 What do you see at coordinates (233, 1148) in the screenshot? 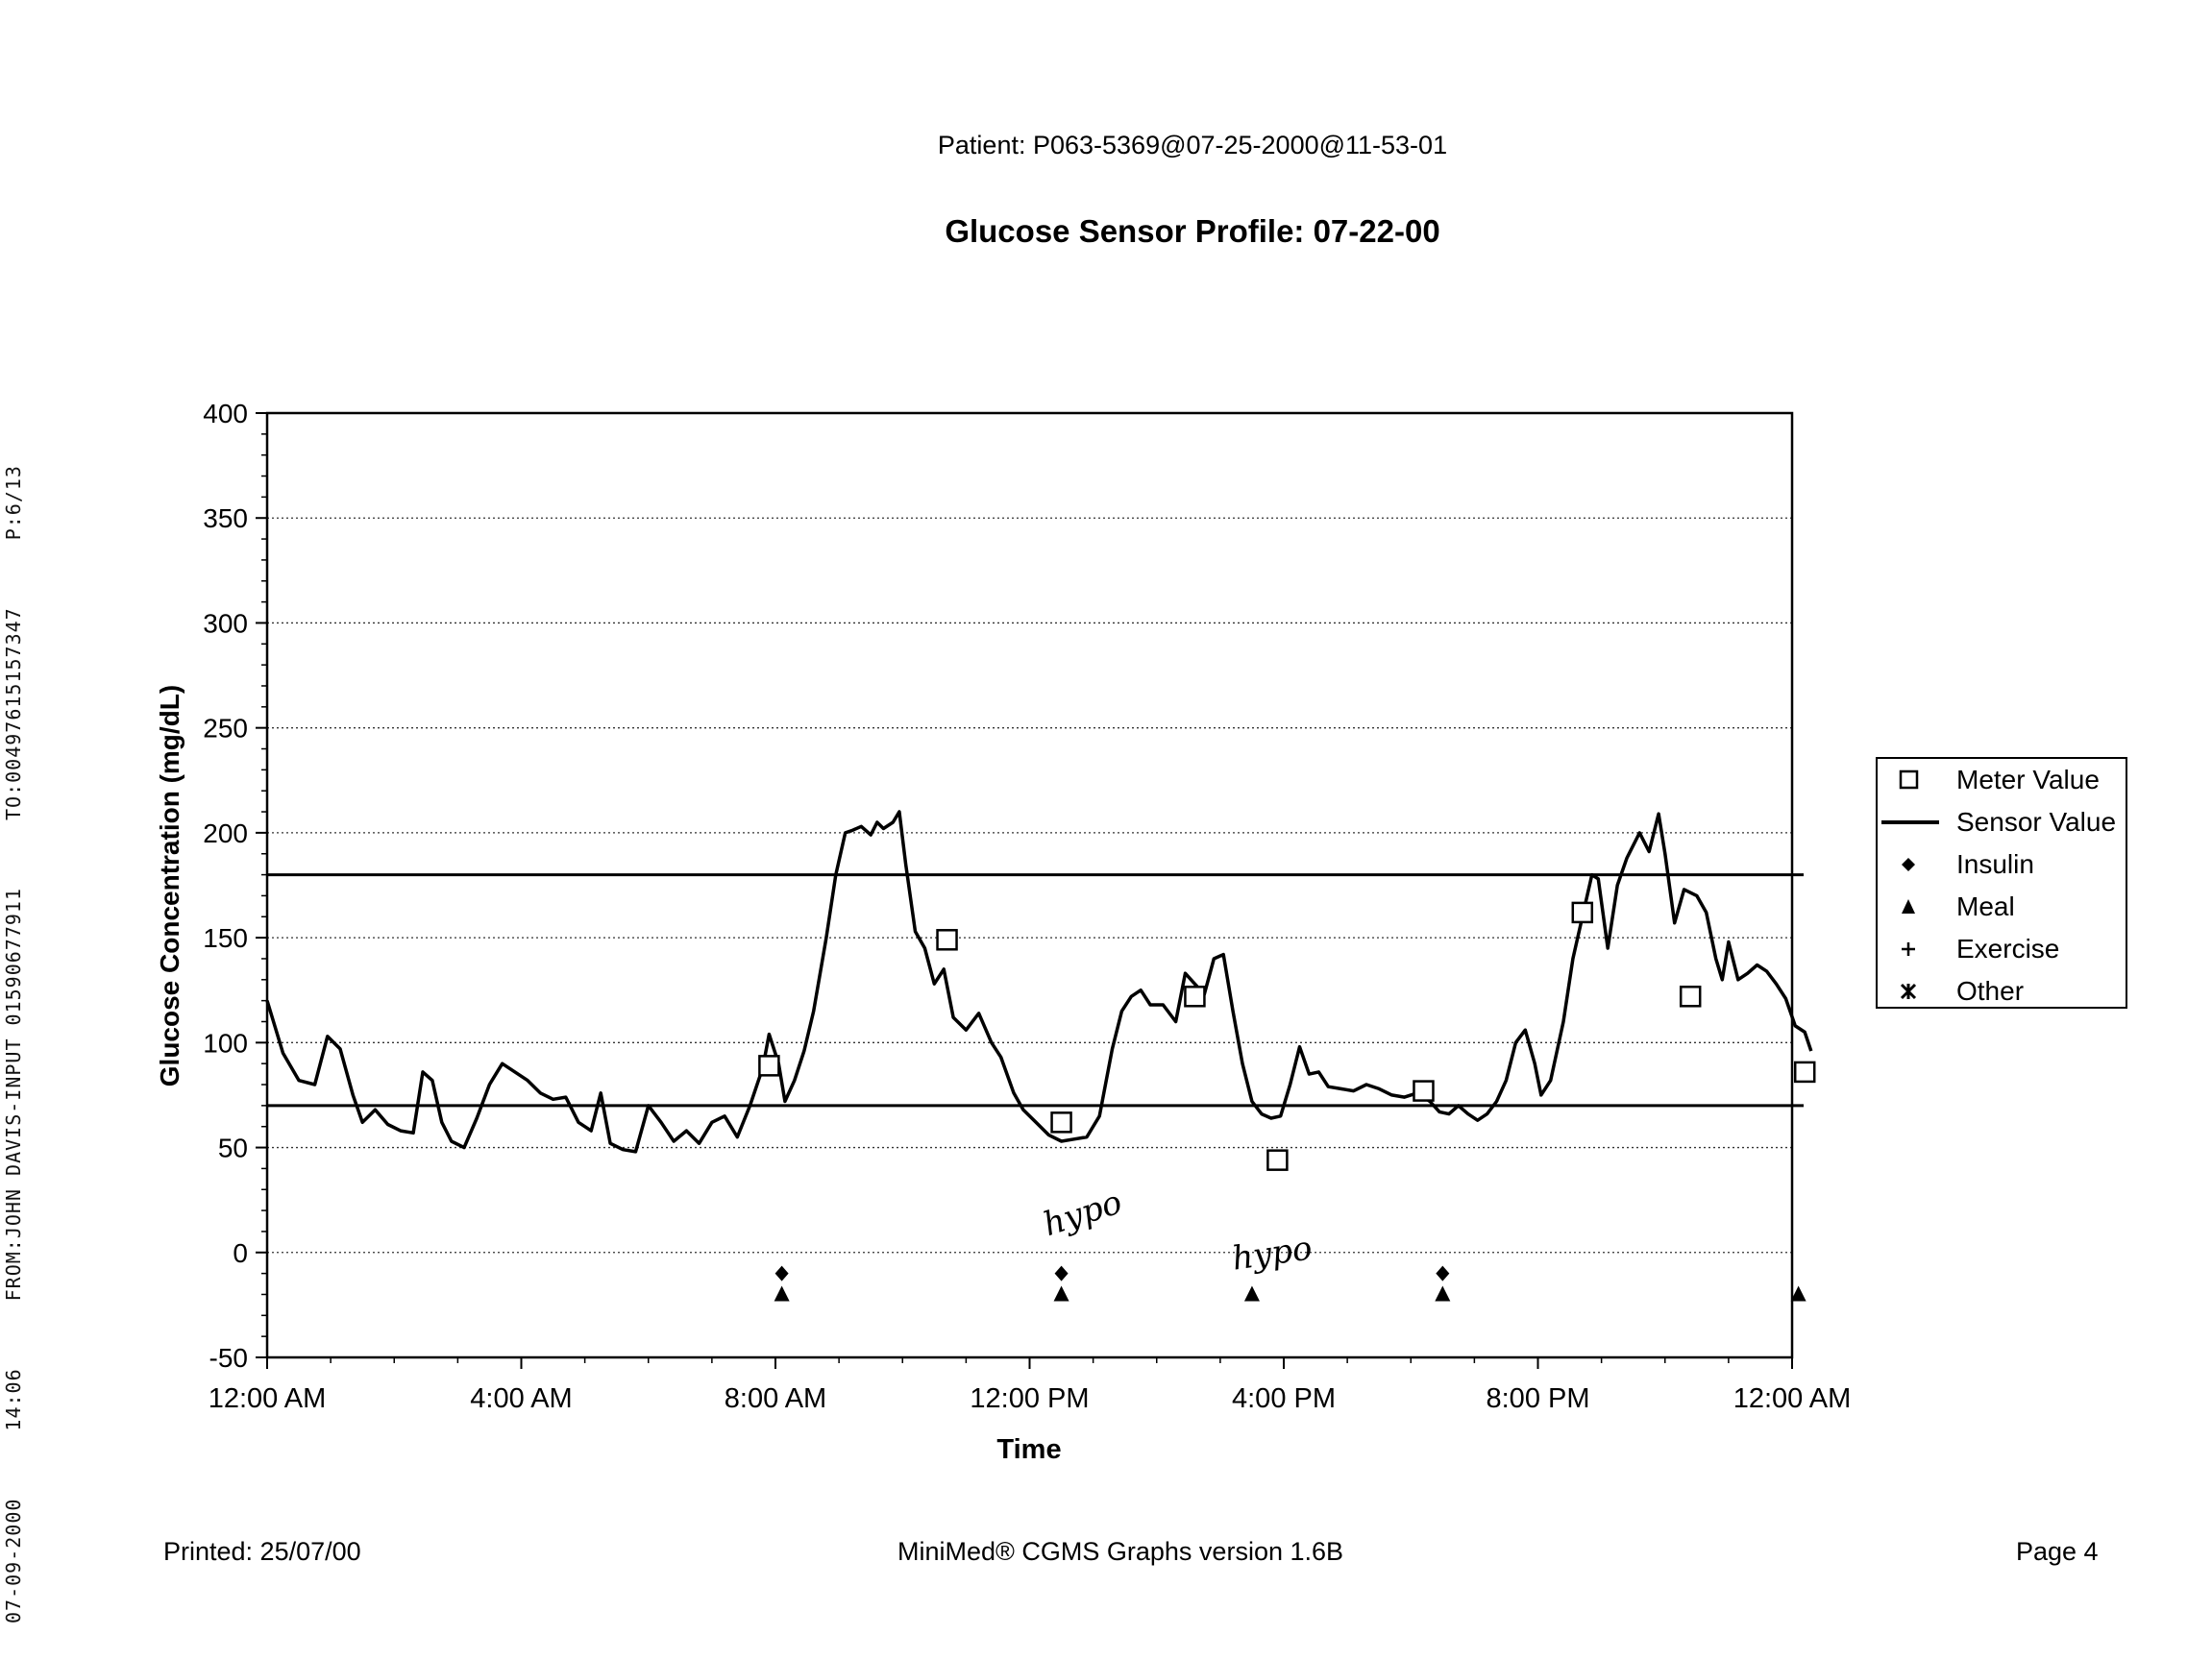
I see `y-tick-label: 50` at bounding box center [233, 1148].